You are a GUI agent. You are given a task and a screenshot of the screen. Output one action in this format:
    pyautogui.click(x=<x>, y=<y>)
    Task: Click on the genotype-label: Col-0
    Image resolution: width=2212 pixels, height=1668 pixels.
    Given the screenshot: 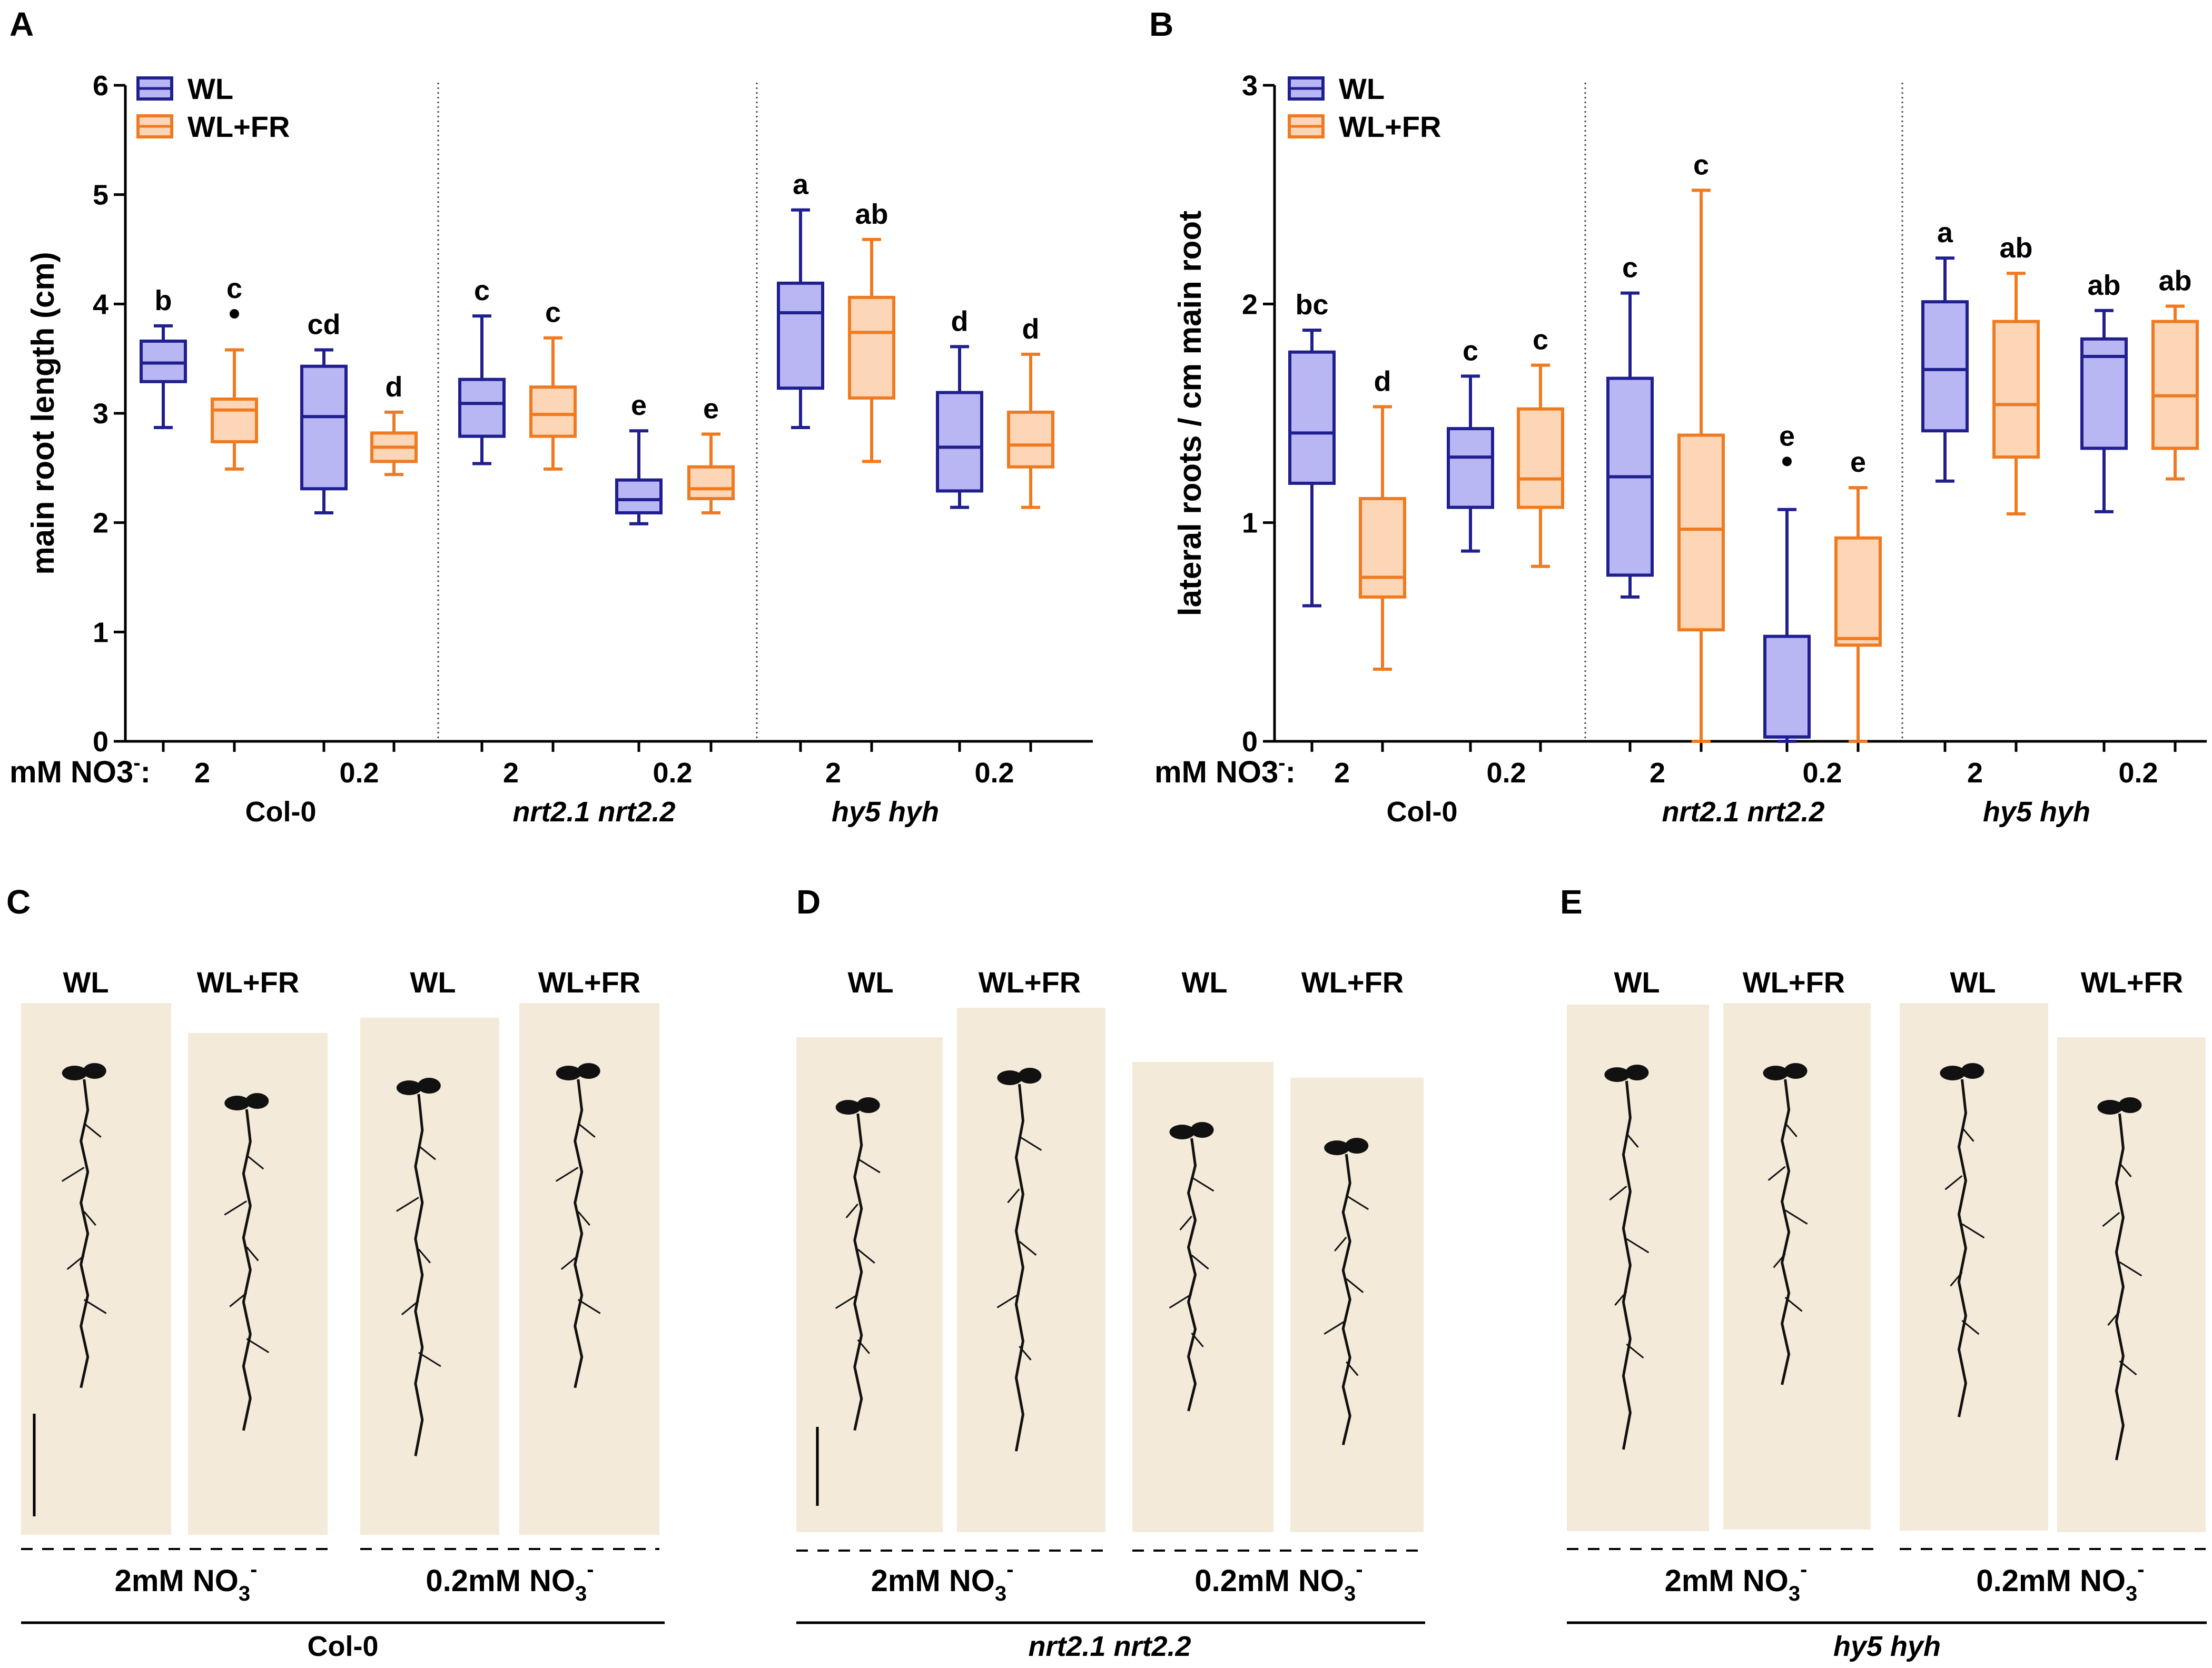 What is the action you would take?
    pyautogui.click(x=1422, y=812)
    